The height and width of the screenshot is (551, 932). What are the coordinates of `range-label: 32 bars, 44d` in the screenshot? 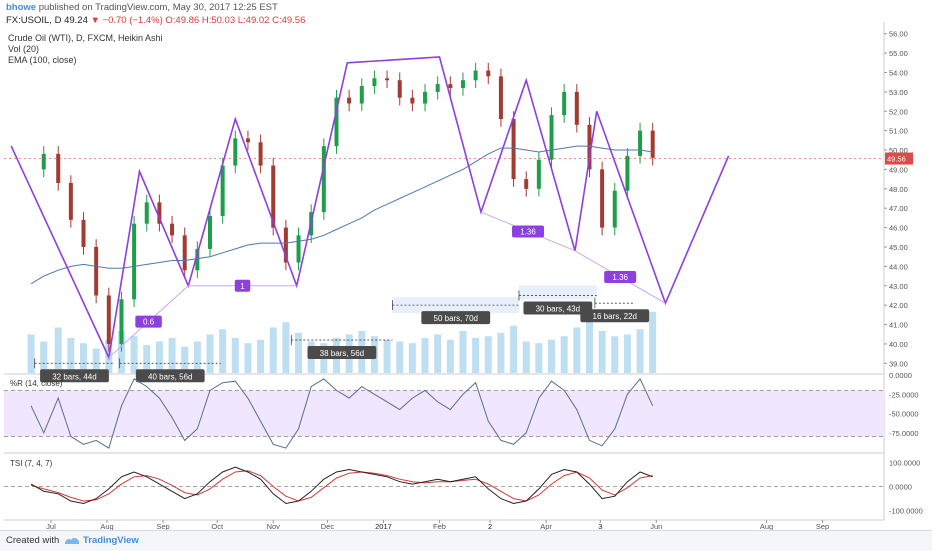 It's located at (74, 376).